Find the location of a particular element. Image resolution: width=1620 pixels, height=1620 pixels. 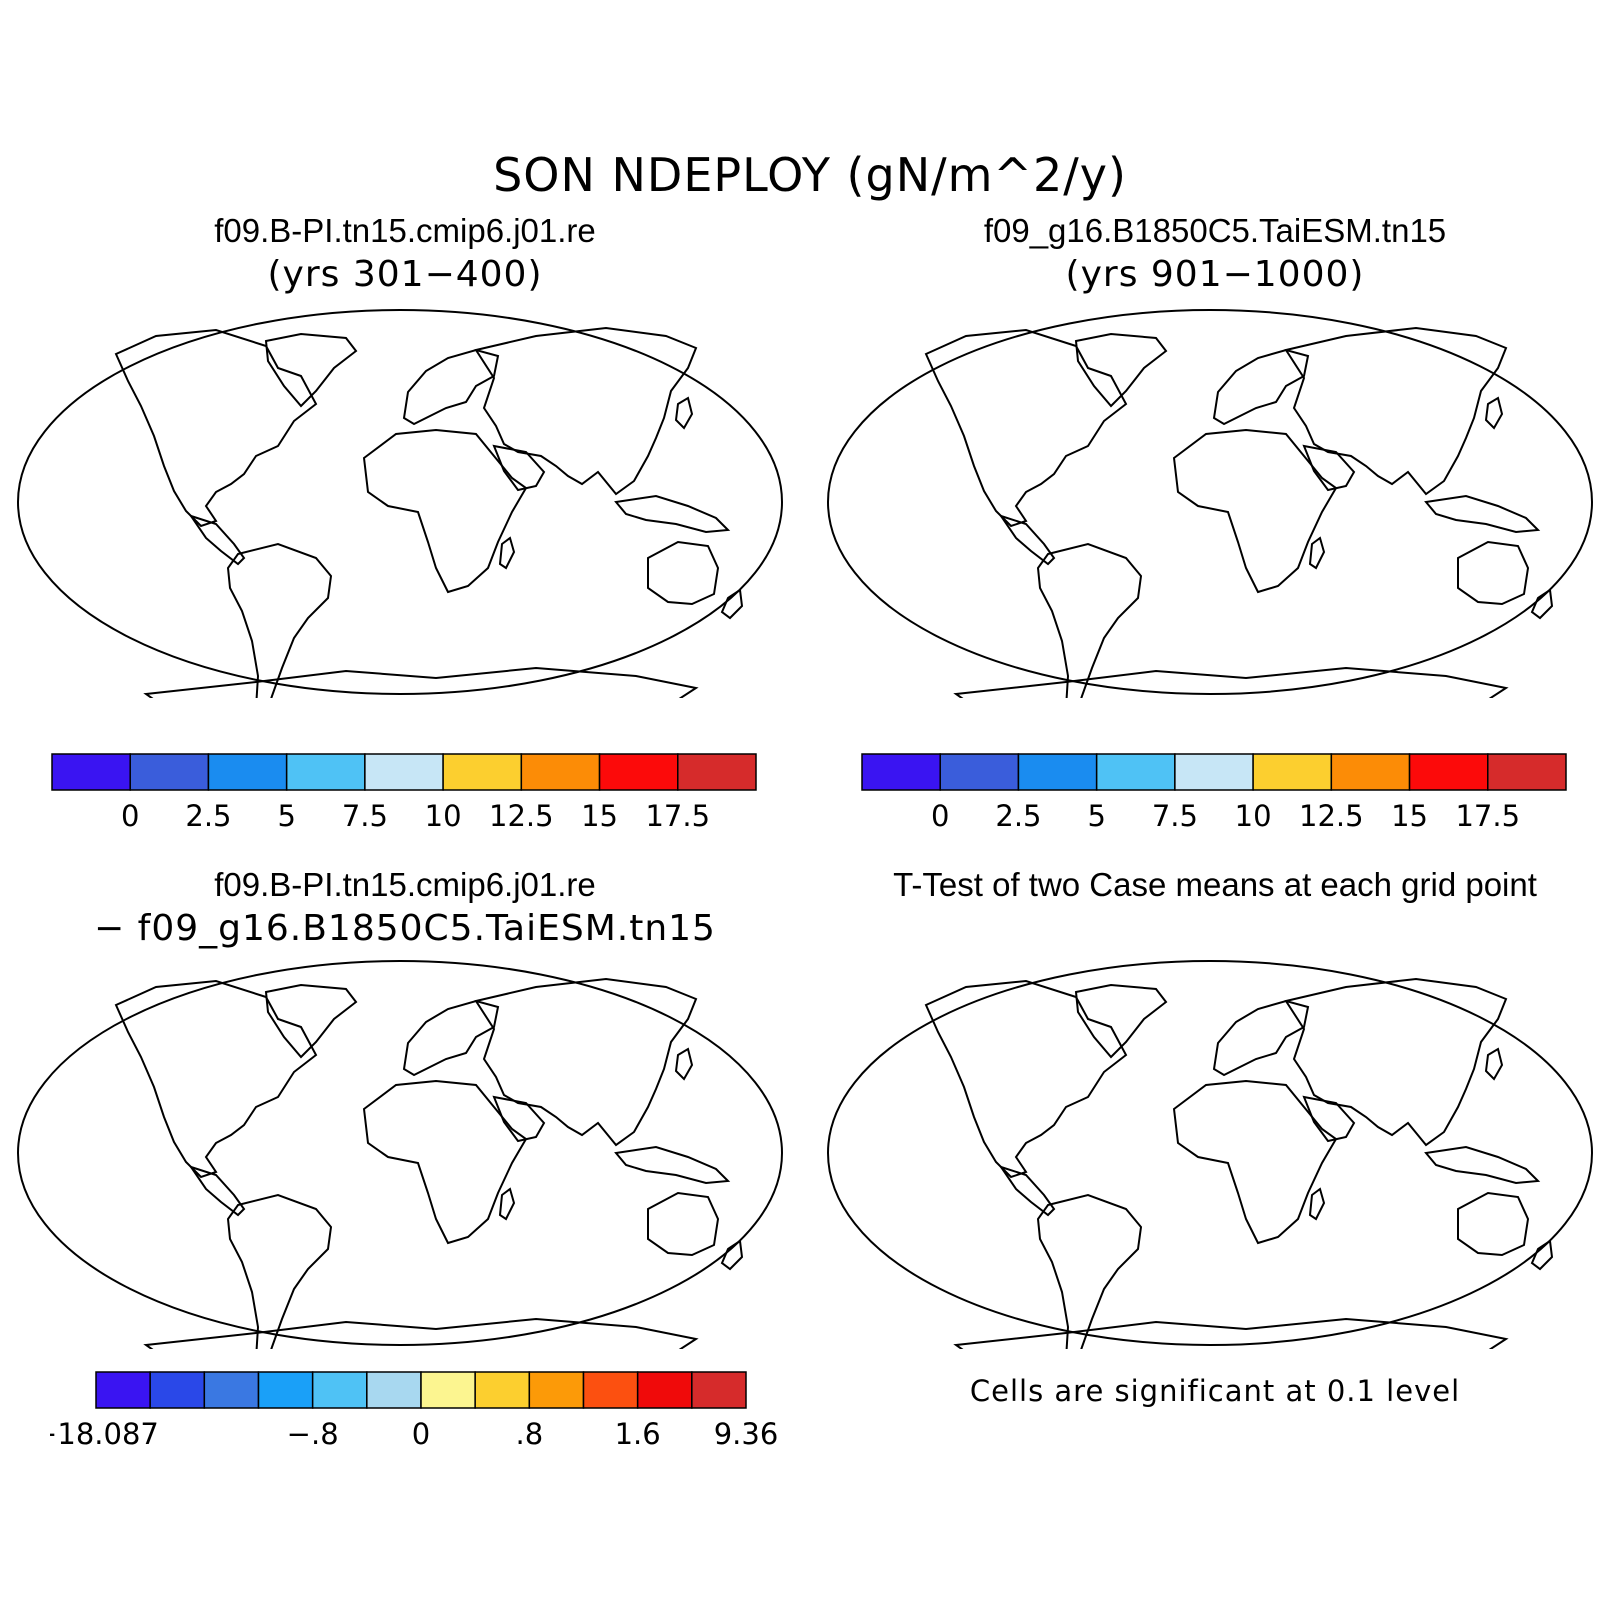

map-ttest is located at coordinates (1210, 1154).